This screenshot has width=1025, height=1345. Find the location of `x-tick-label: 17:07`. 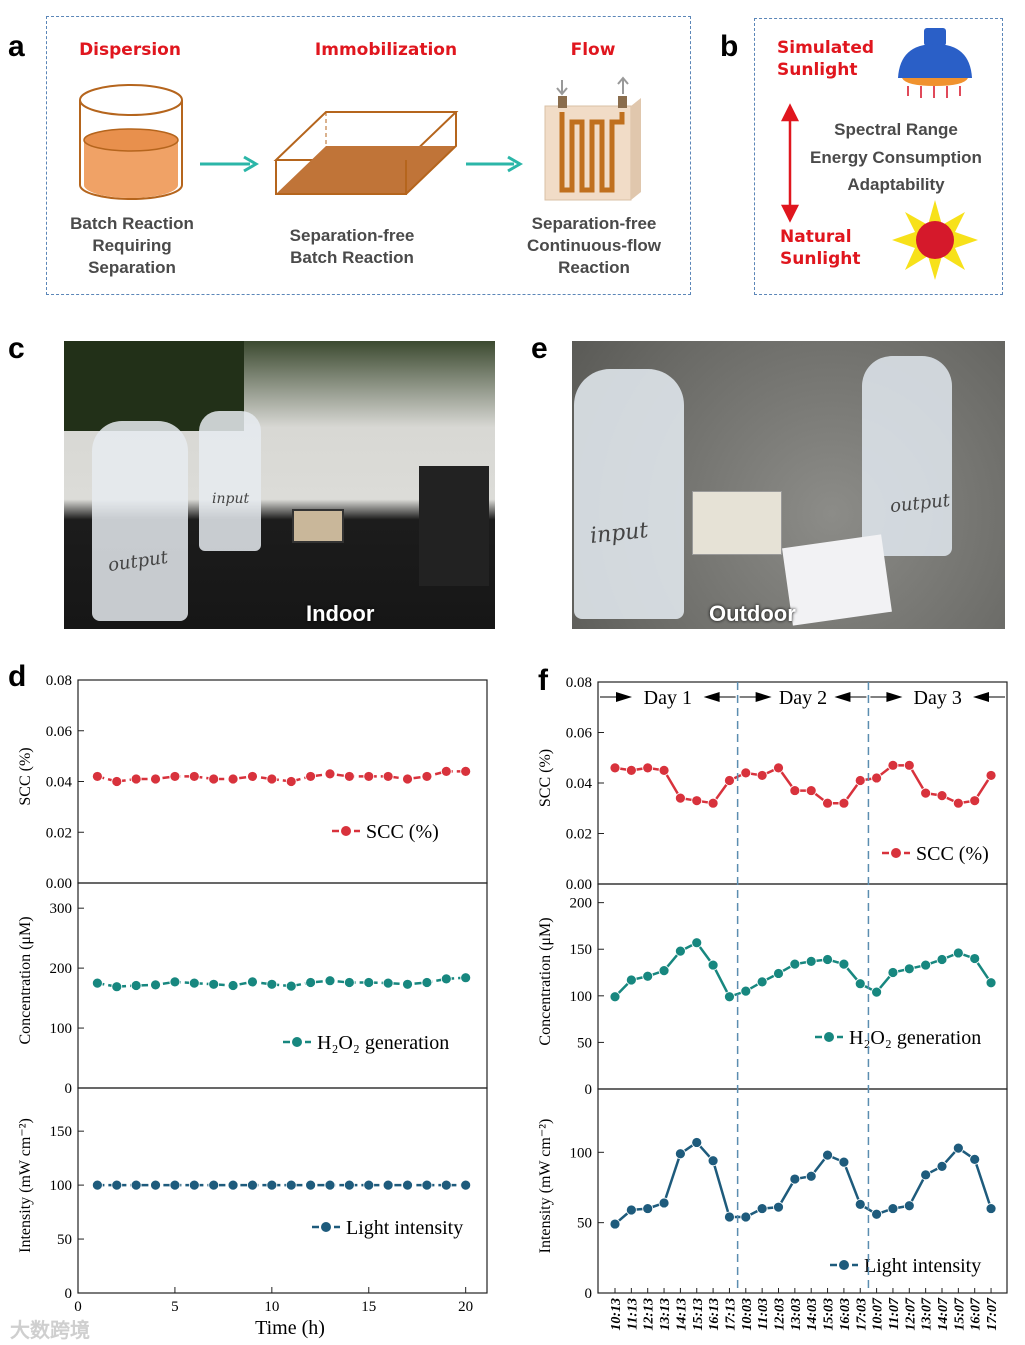

x-tick-label: 17:07 is located at coordinates (992, 1314).